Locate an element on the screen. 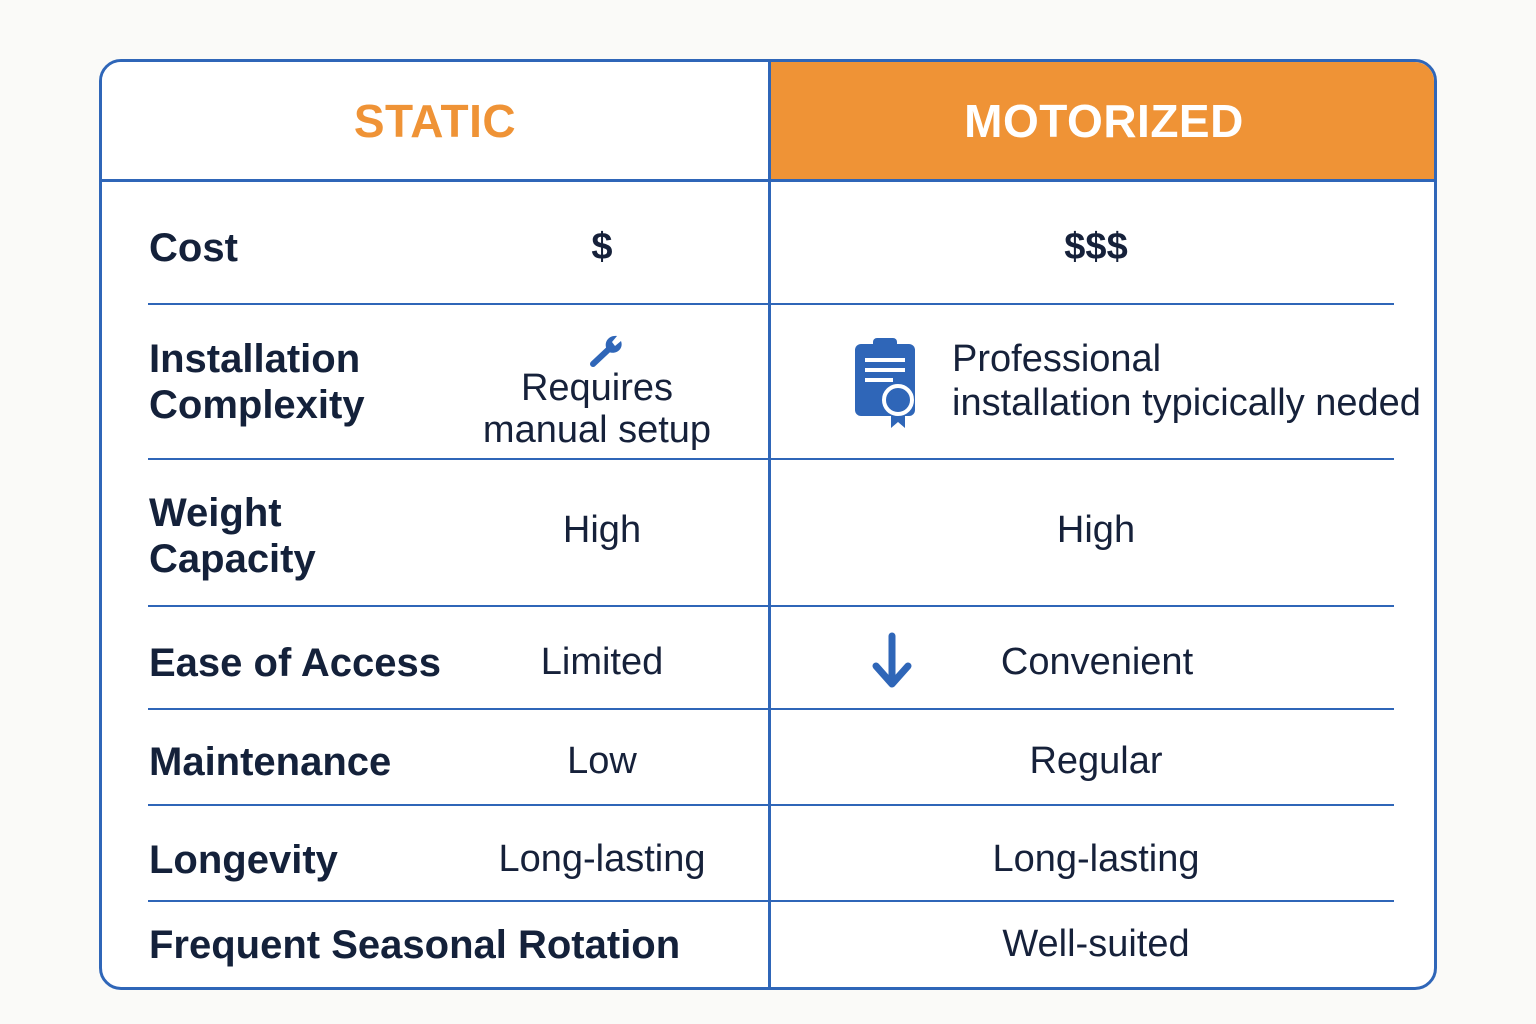 This screenshot has width=1536, height=1024. motorized-installation-line: Professional is located at coordinates (1057, 359).